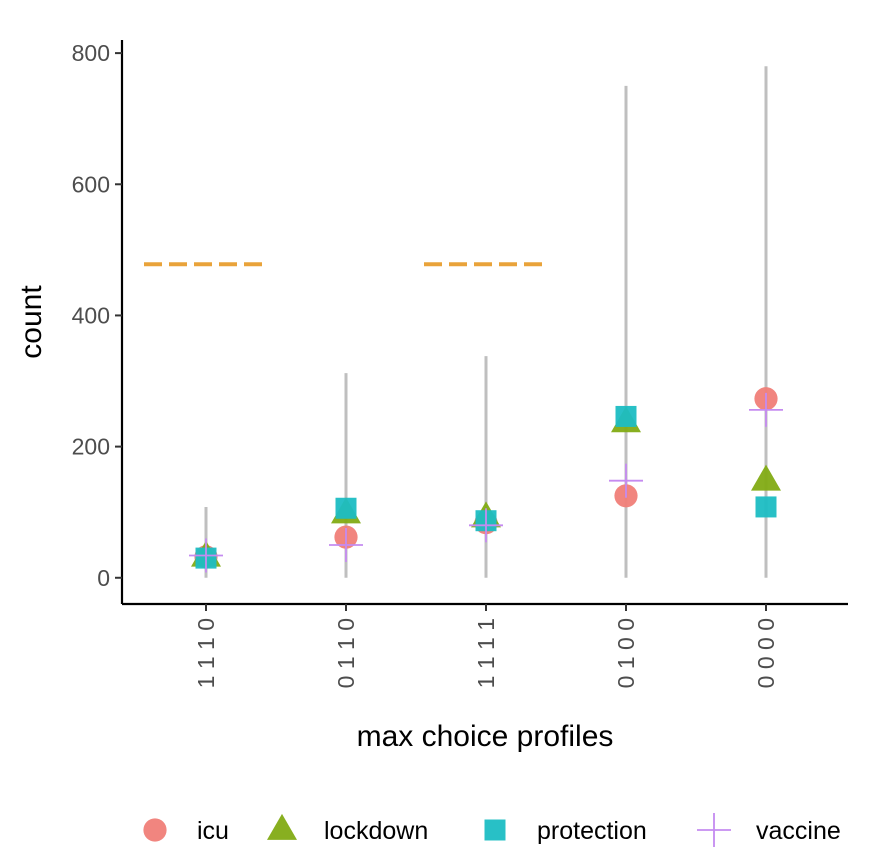  I want to click on legend-key-lockdown, so click(282, 826).